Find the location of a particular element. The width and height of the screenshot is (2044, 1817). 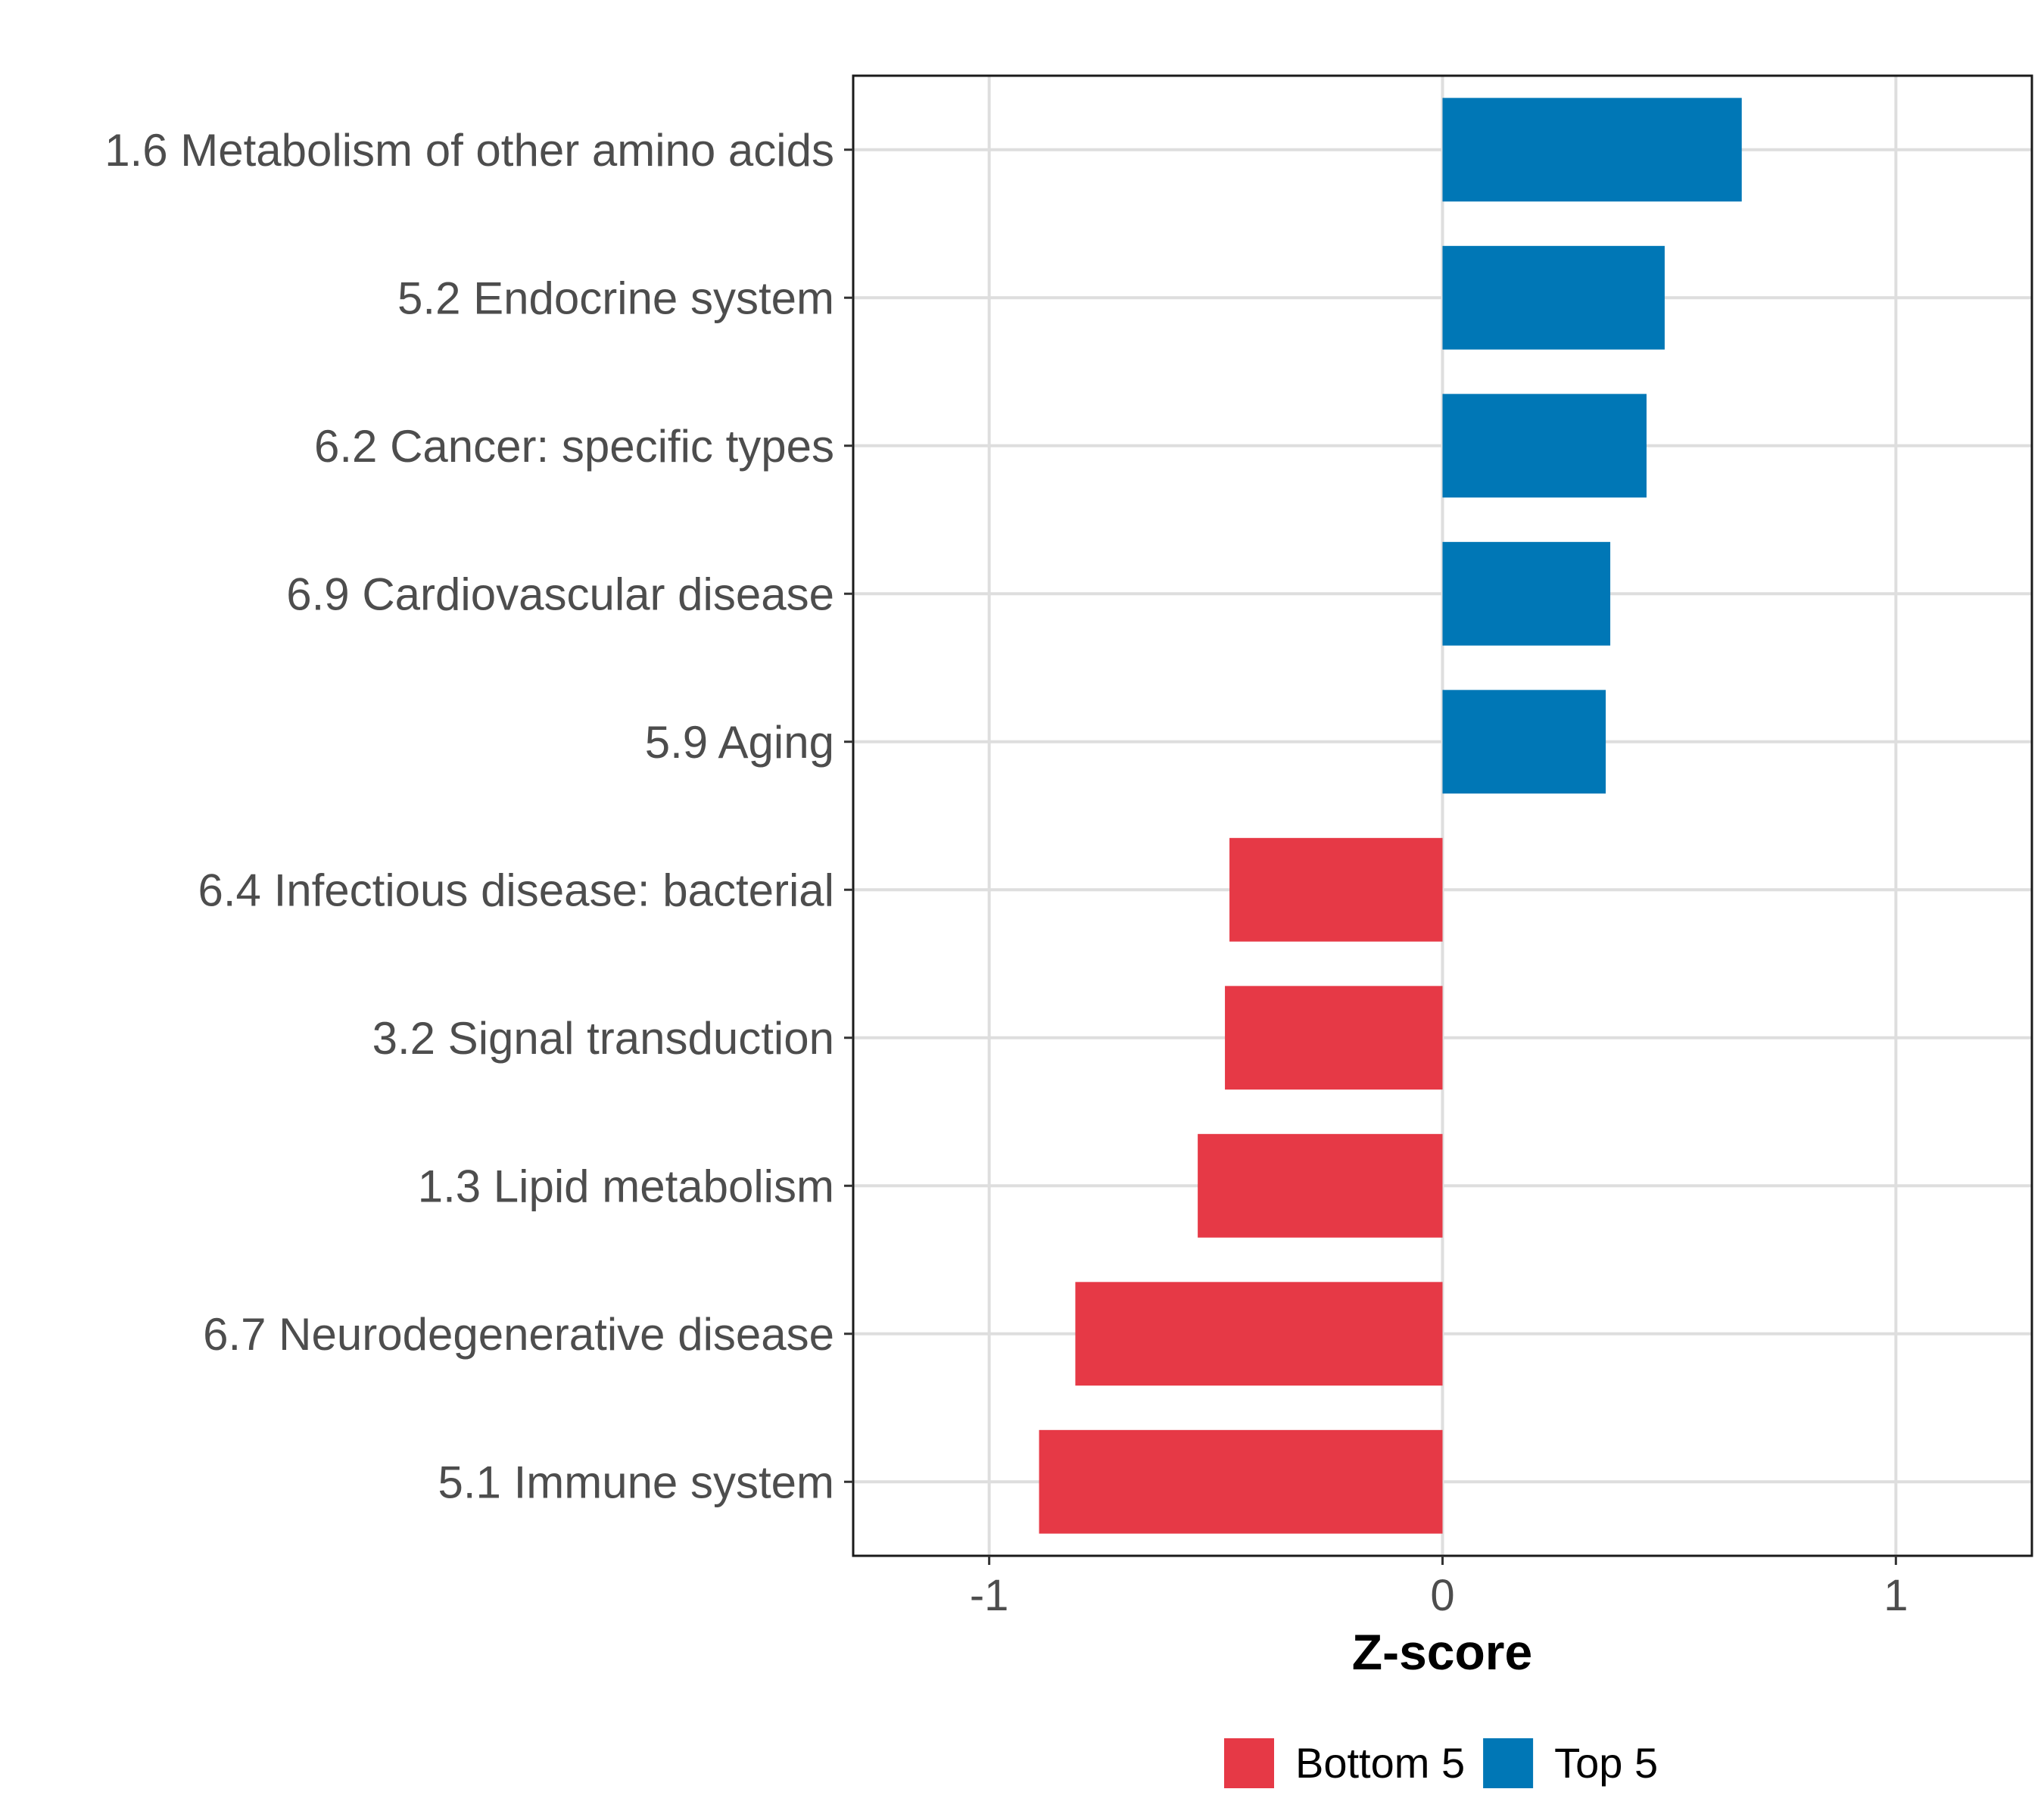

category-label: 5.9 Aging is located at coordinates (739, 742).